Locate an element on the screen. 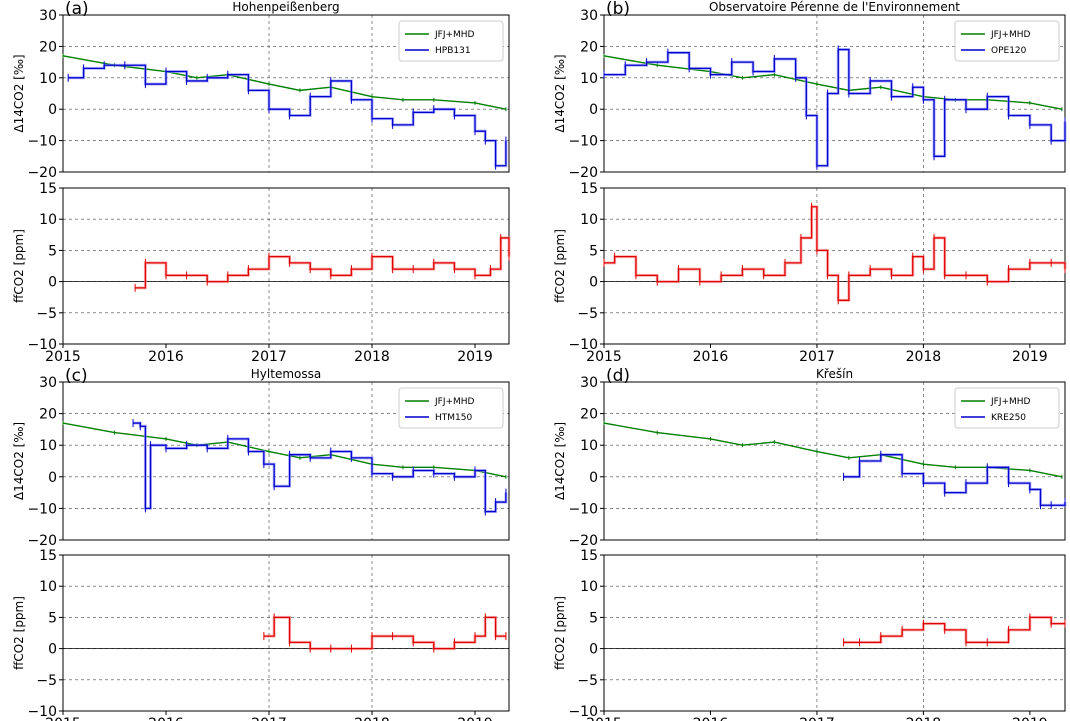 The image size is (1070, 721). legend-label: KRE250 is located at coordinates (1008, 418).